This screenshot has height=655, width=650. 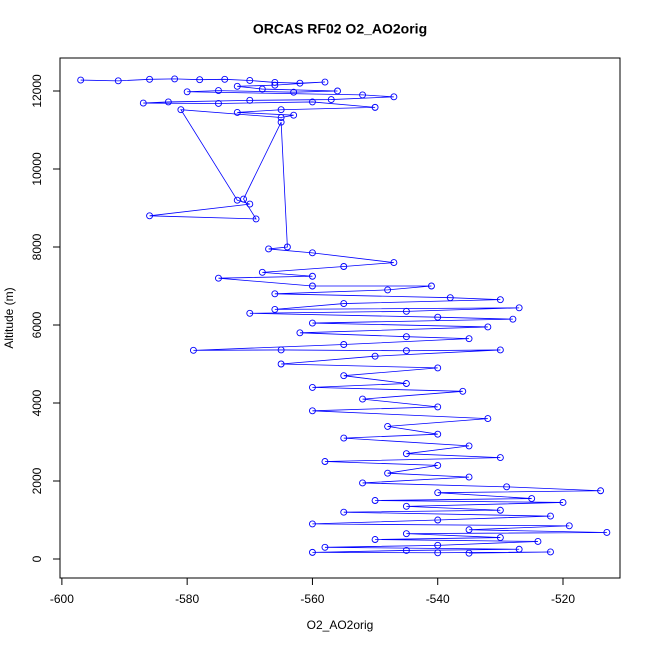 What do you see at coordinates (9, 317) in the screenshot?
I see `y-axis-label: Altitude (m)` at bounding box center [9, 317].